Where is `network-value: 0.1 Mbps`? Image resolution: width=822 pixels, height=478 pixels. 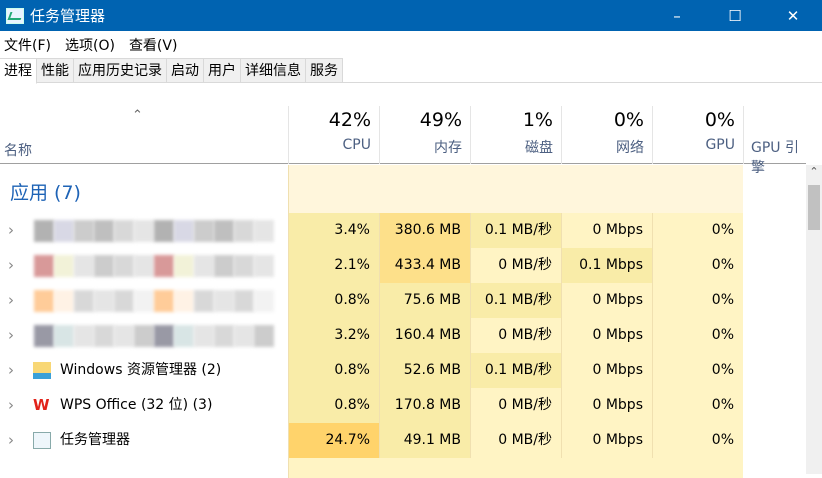
network-value: 0.1 Mbps is located at coordinates (606, 265).